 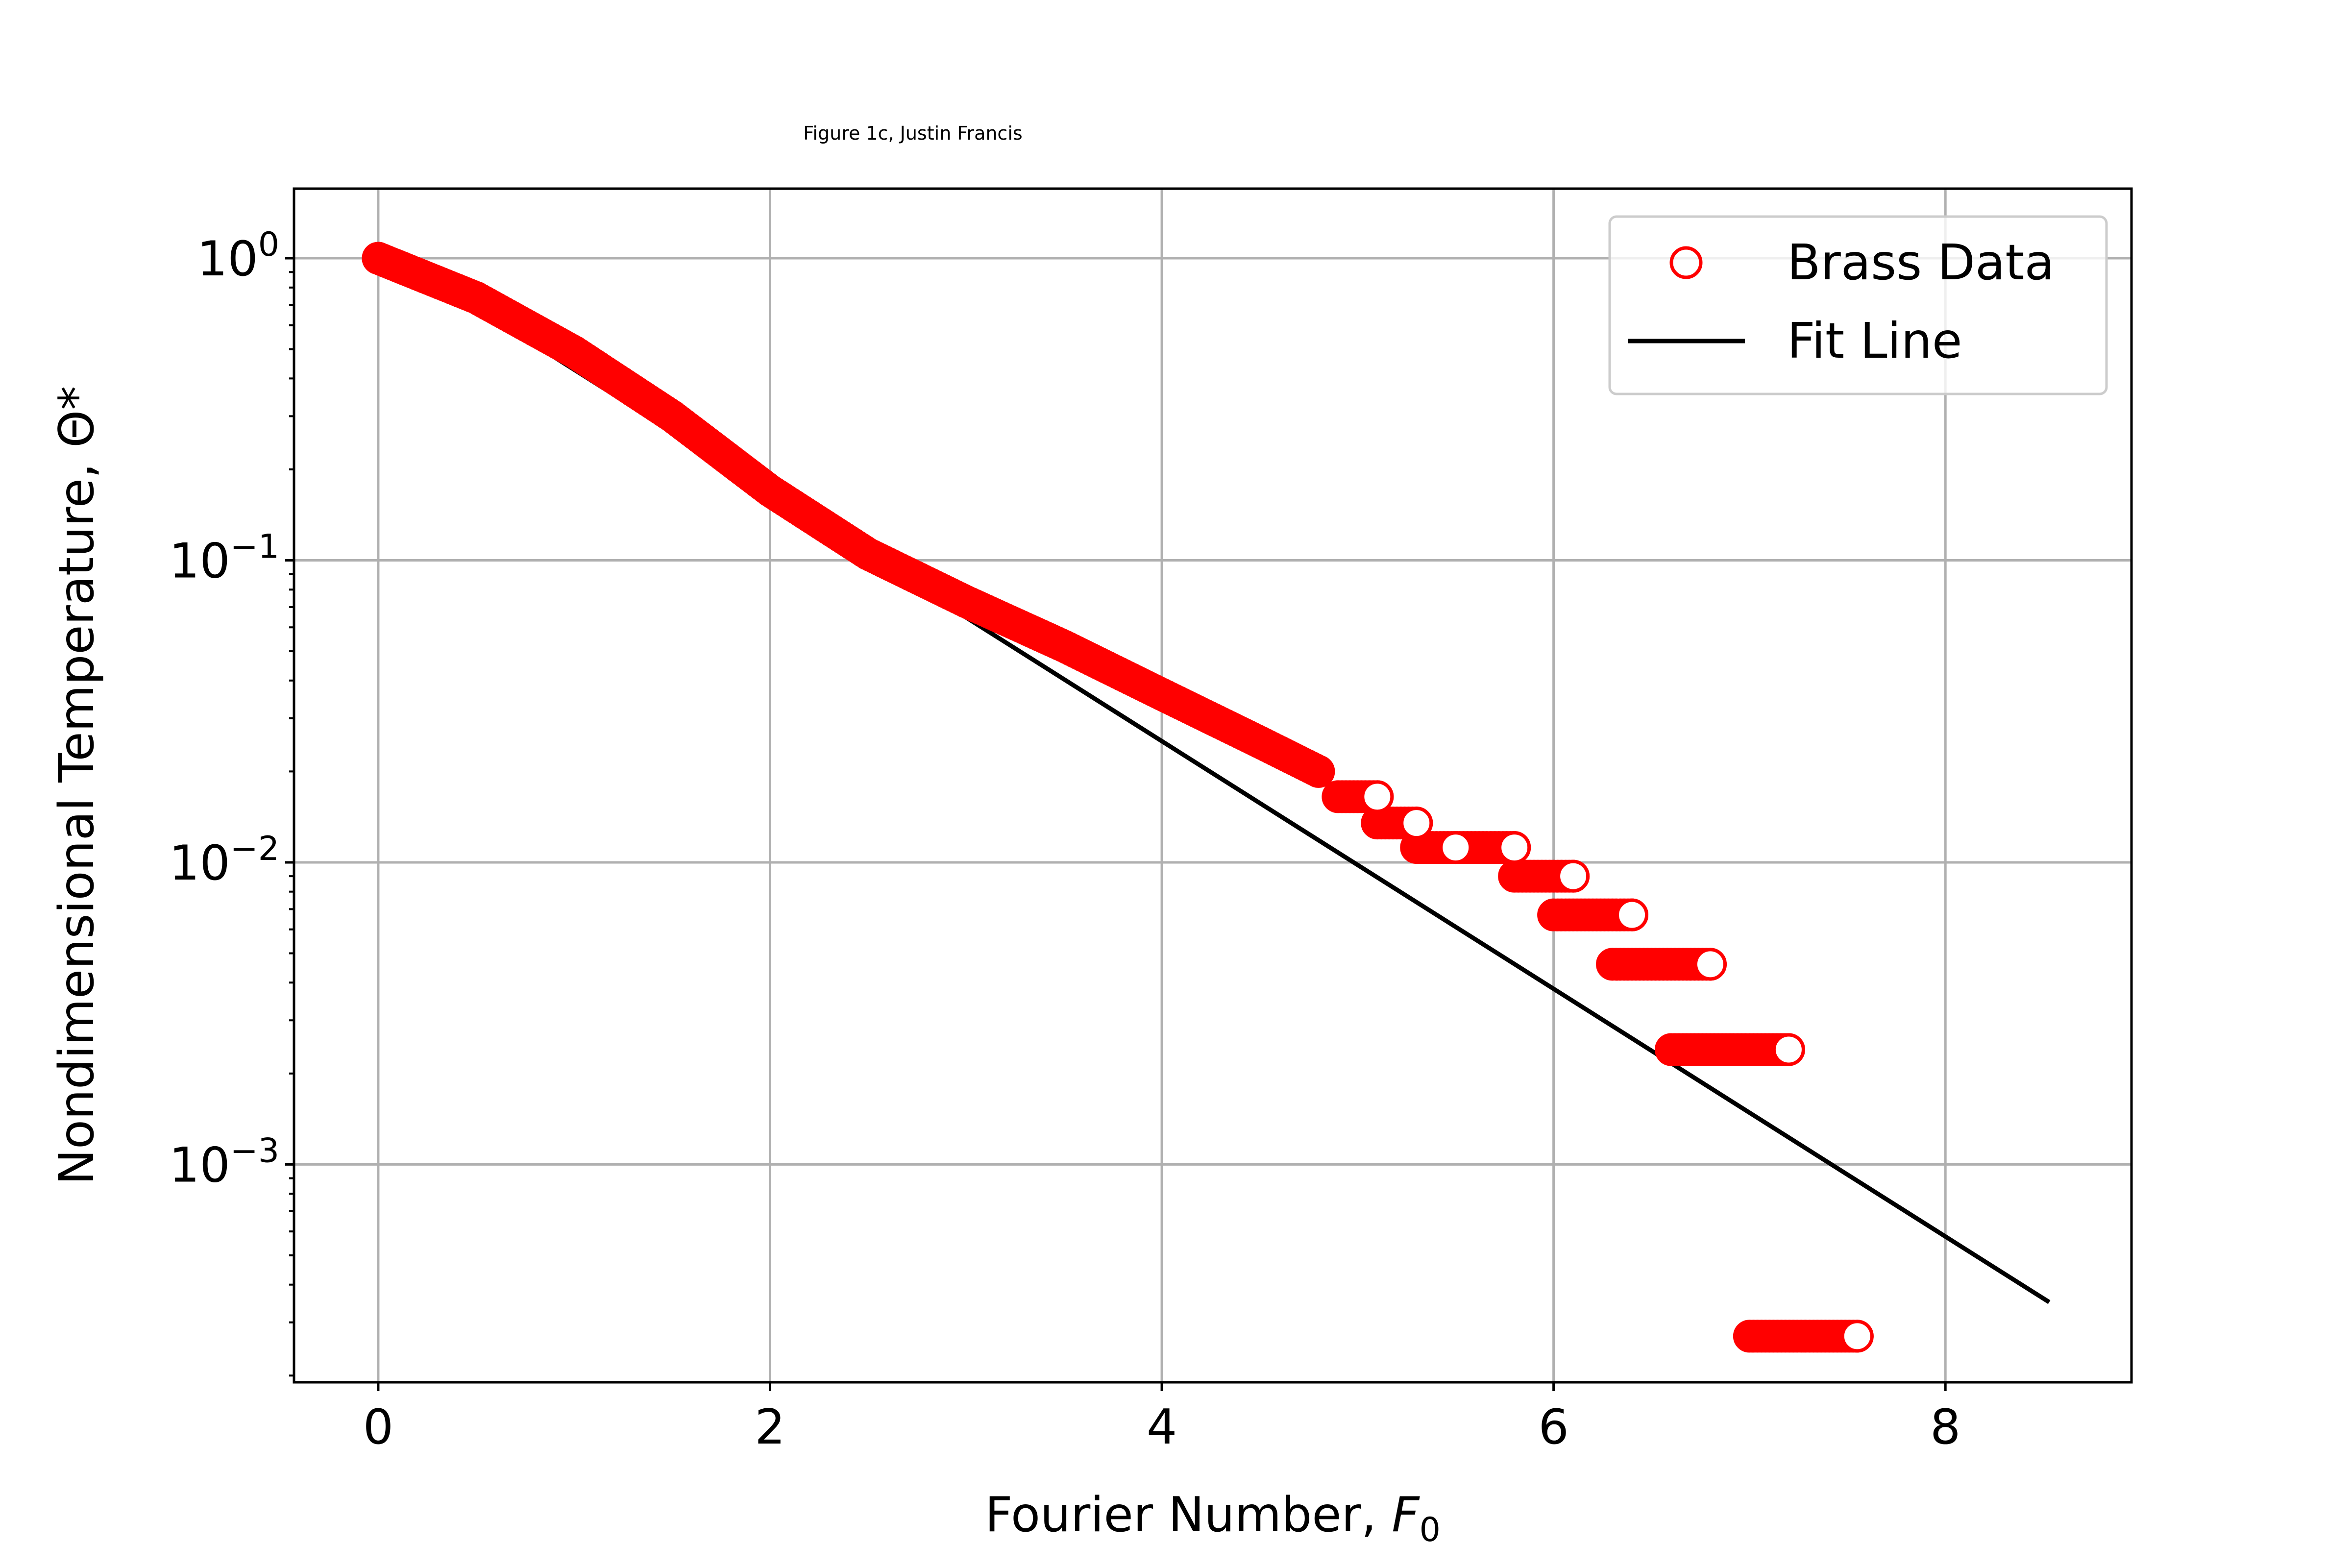 What do you see at coordinates (1553, 1427) in the screenshot?
I see `x-tick-label: 6` at bounding box center [1553, 1427].